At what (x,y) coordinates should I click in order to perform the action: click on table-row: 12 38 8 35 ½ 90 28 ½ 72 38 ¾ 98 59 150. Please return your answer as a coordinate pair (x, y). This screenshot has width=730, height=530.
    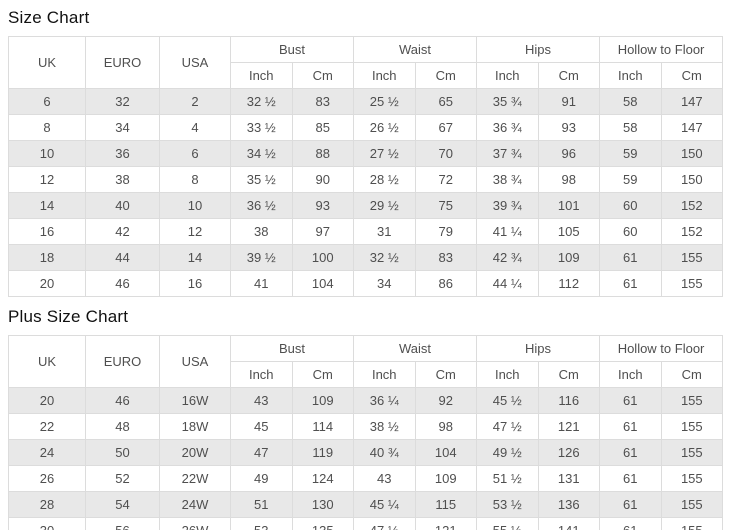
    Looking at the image, I should click on (366, 179).